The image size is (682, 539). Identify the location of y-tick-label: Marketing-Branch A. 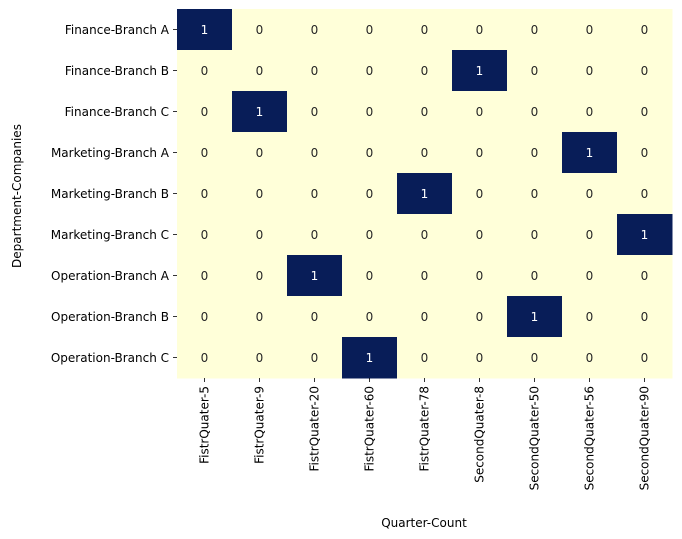
(110, 153).